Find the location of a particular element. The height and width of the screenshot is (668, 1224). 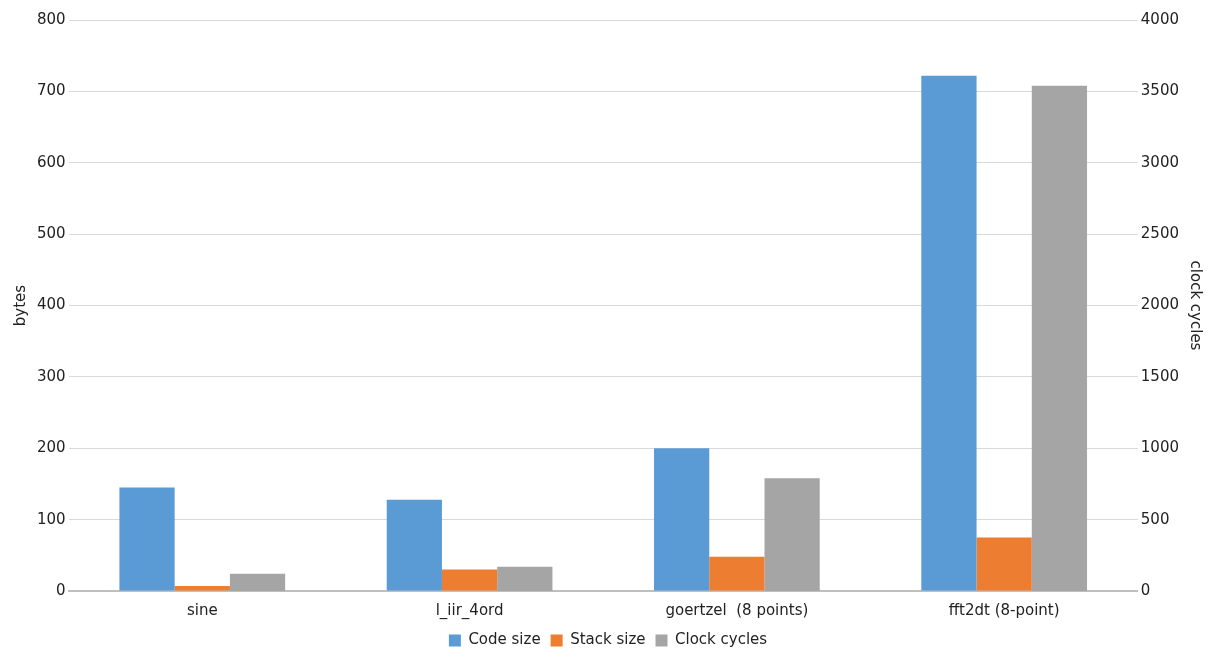

x-tick-label: sine is located at coordinates (202, 609).